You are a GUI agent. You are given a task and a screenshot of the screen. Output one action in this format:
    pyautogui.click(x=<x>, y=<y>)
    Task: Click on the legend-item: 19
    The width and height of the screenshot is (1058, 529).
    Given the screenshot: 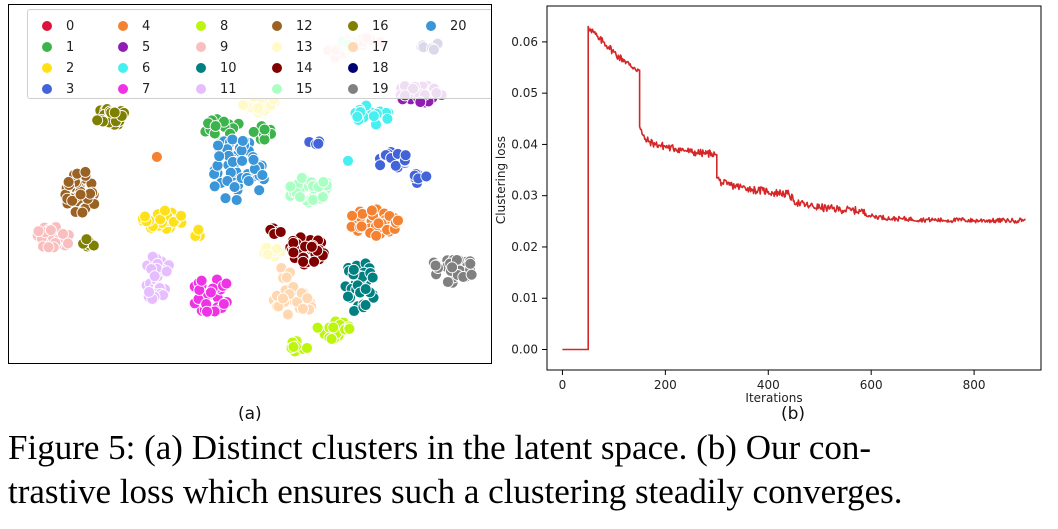 What is the action you would take?
    pyautogui.click(x=368, y=89)
    